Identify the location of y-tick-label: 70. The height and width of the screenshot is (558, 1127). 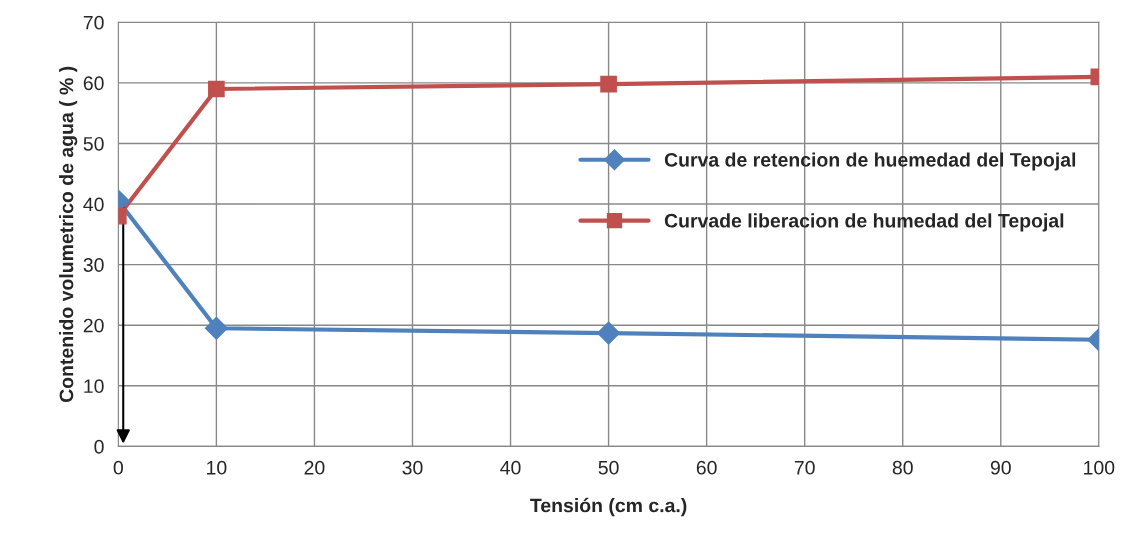
(93, 22).